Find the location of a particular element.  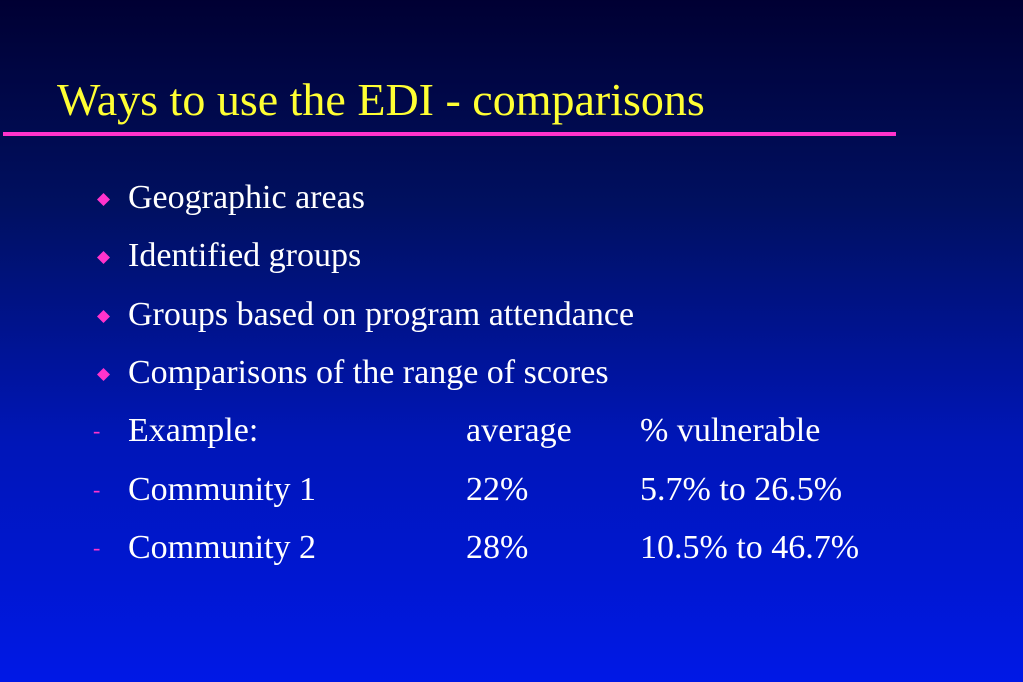

header-vulnerable: % vulnerable is located at coordinates (730, 430).